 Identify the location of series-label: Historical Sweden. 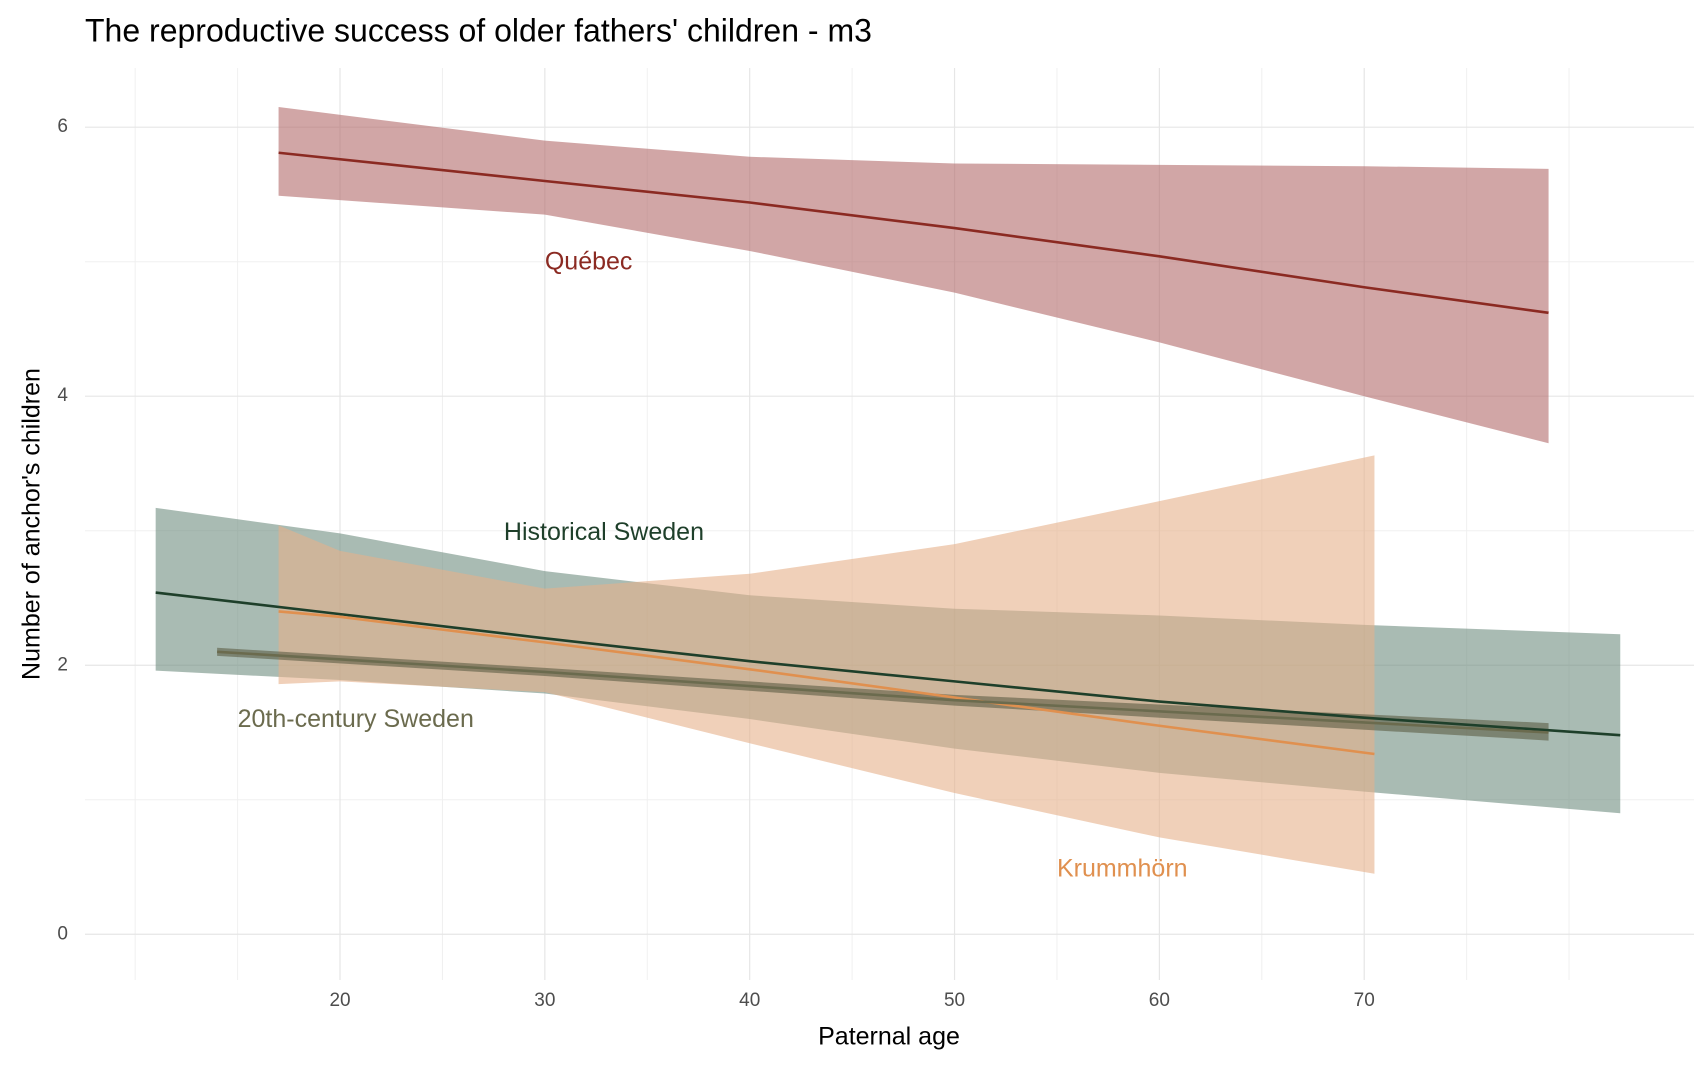
(604, 532).